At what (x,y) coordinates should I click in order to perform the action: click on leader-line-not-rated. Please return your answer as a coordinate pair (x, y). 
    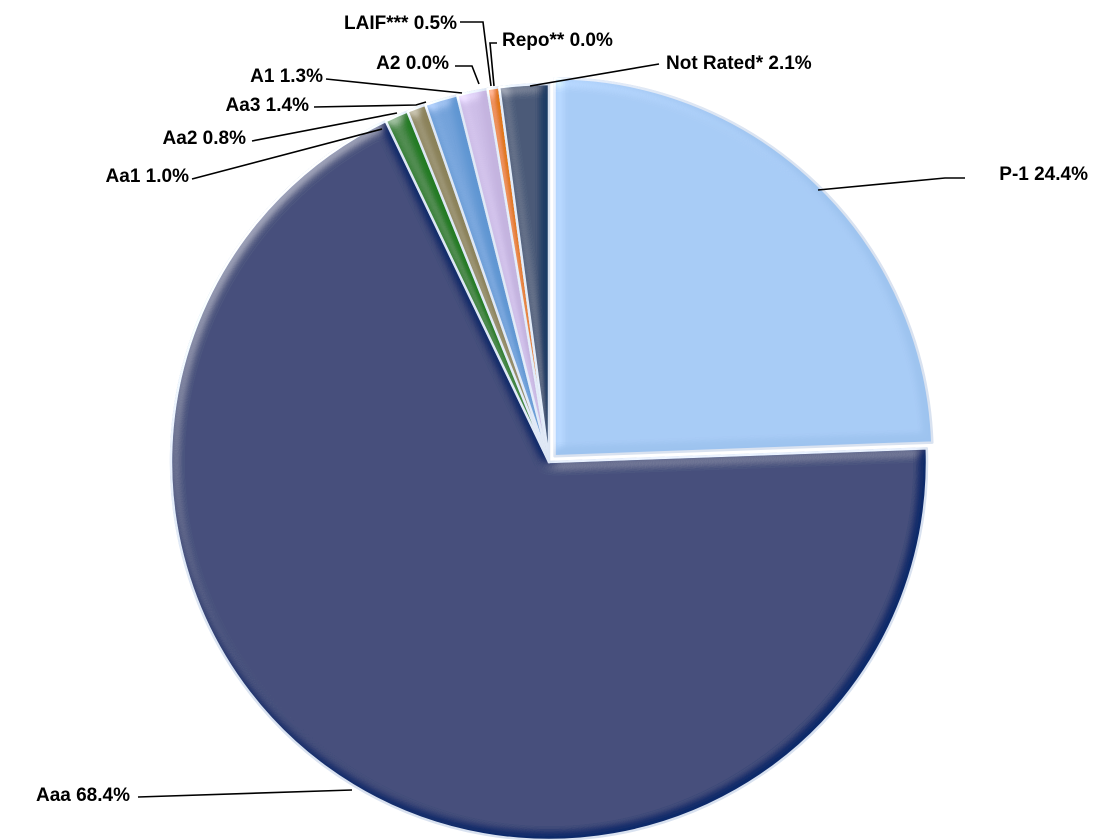
    Looking at the image, I should click on (594, 75).